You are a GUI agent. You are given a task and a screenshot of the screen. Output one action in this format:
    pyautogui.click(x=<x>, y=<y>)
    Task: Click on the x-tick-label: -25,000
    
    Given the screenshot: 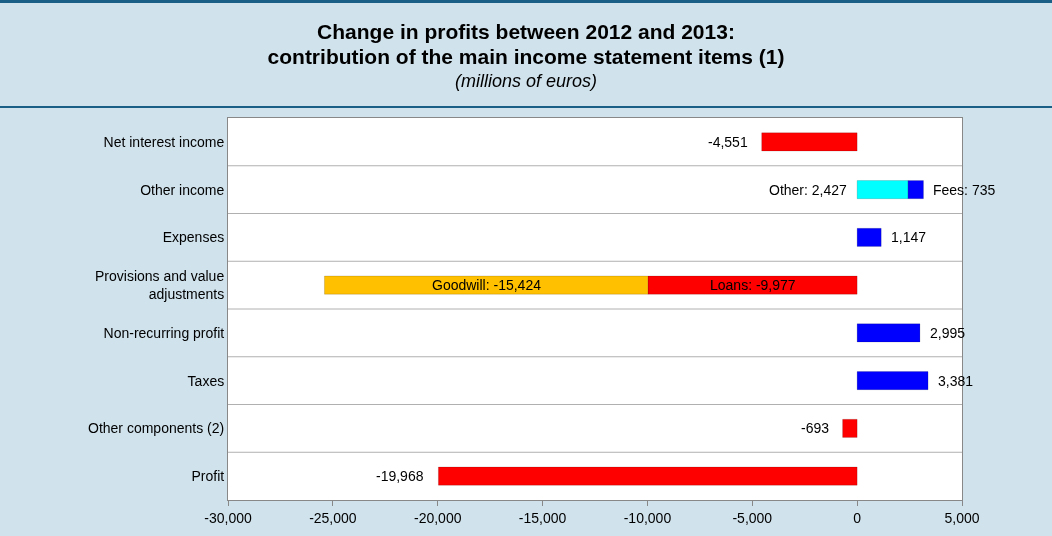 What is the action you would take?
    pyautogui.click(x=333, y=517)
    